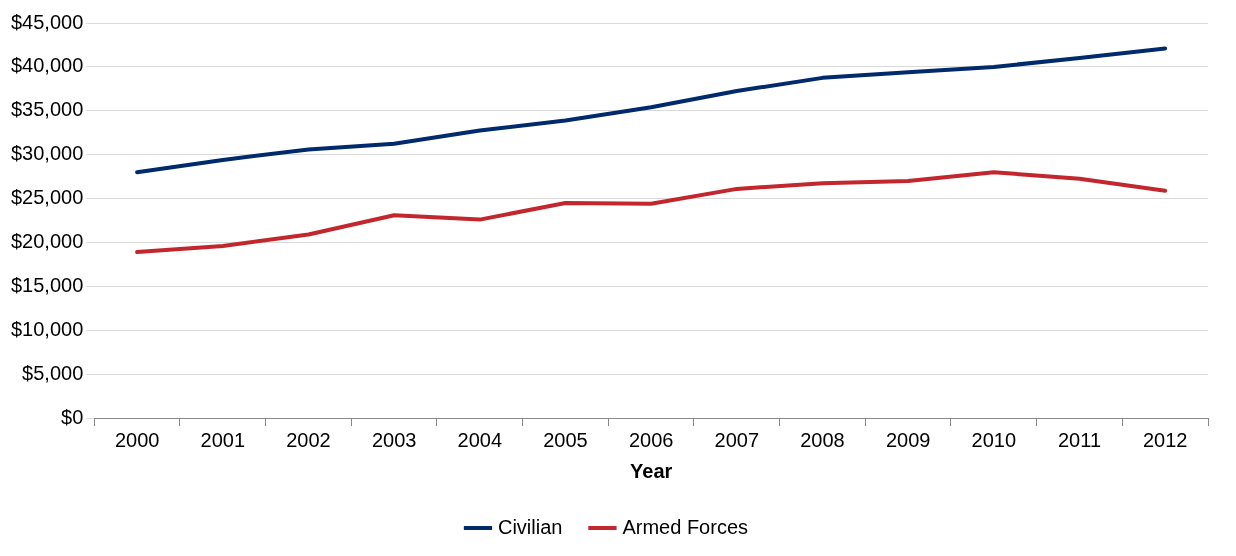 The width and height of the screenshot is (1236, 556). Describe the element at coordinates (822, 439) in the screenshot. I see `x-tick-label: 2008` at that location.